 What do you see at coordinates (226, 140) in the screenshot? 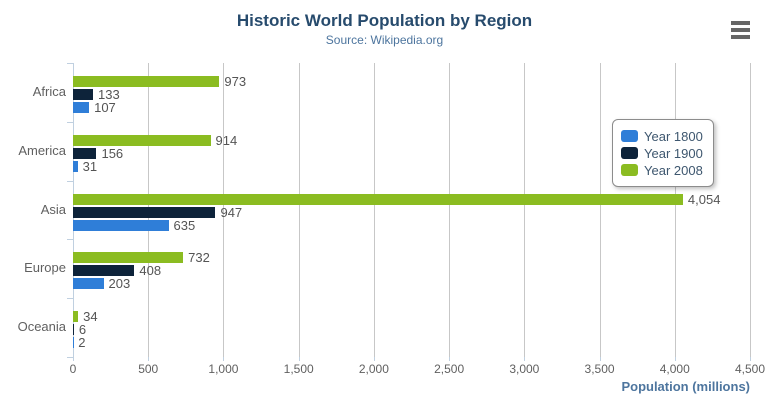
I see `data-label: 914` at bounding box center [226, 140].